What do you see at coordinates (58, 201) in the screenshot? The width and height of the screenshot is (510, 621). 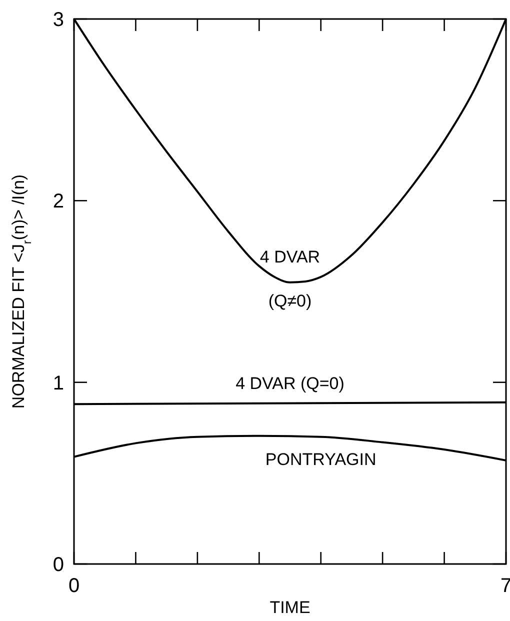 I see `y-tick-label: 2` at bounding box center [58, 201].